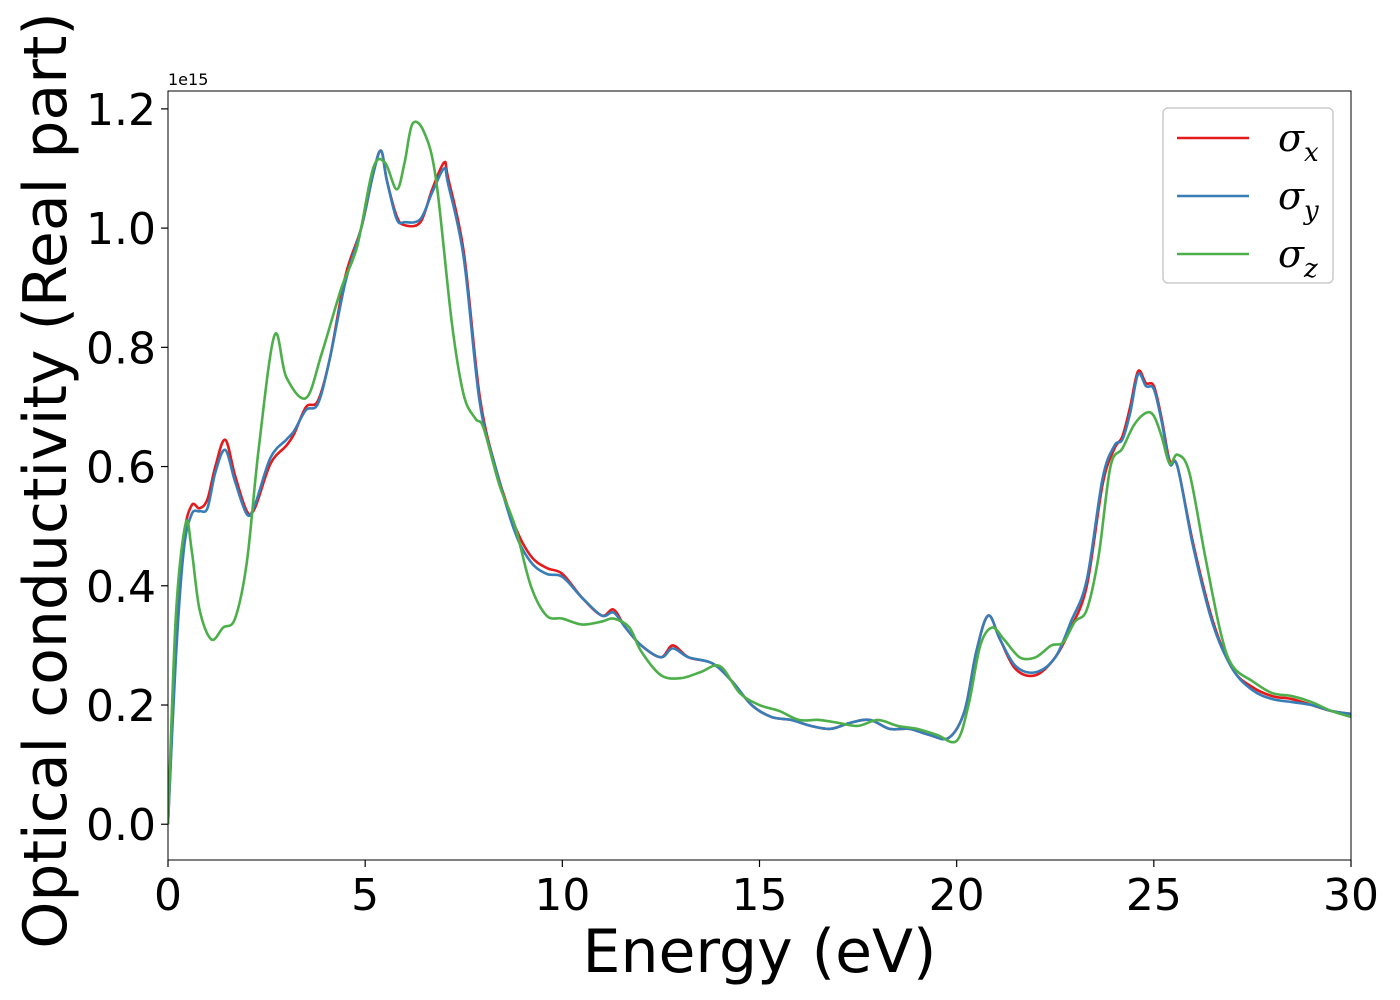  I want to click on y-axis: 0.0 0.2 0.4 0.6 0.8 1.0 1.2, so click(127, 468).